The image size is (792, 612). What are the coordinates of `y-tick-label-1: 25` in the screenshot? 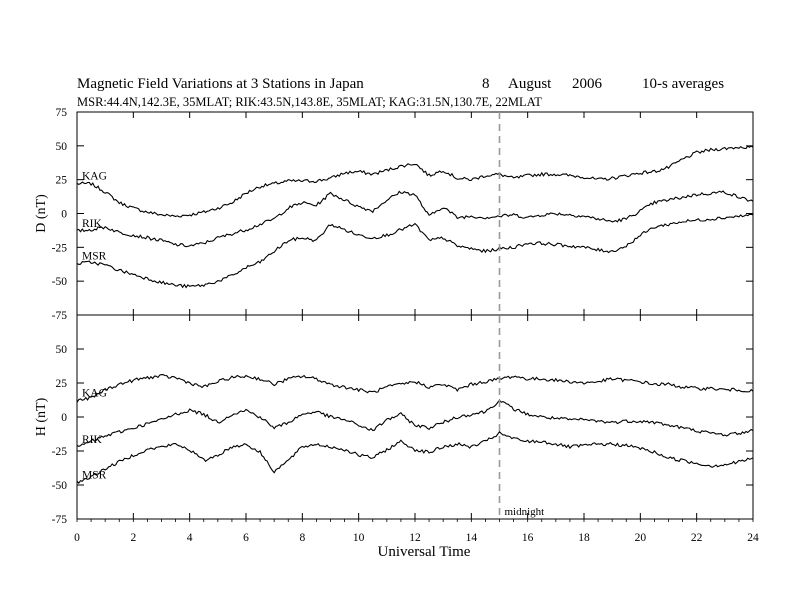 It's located at (62, 181).